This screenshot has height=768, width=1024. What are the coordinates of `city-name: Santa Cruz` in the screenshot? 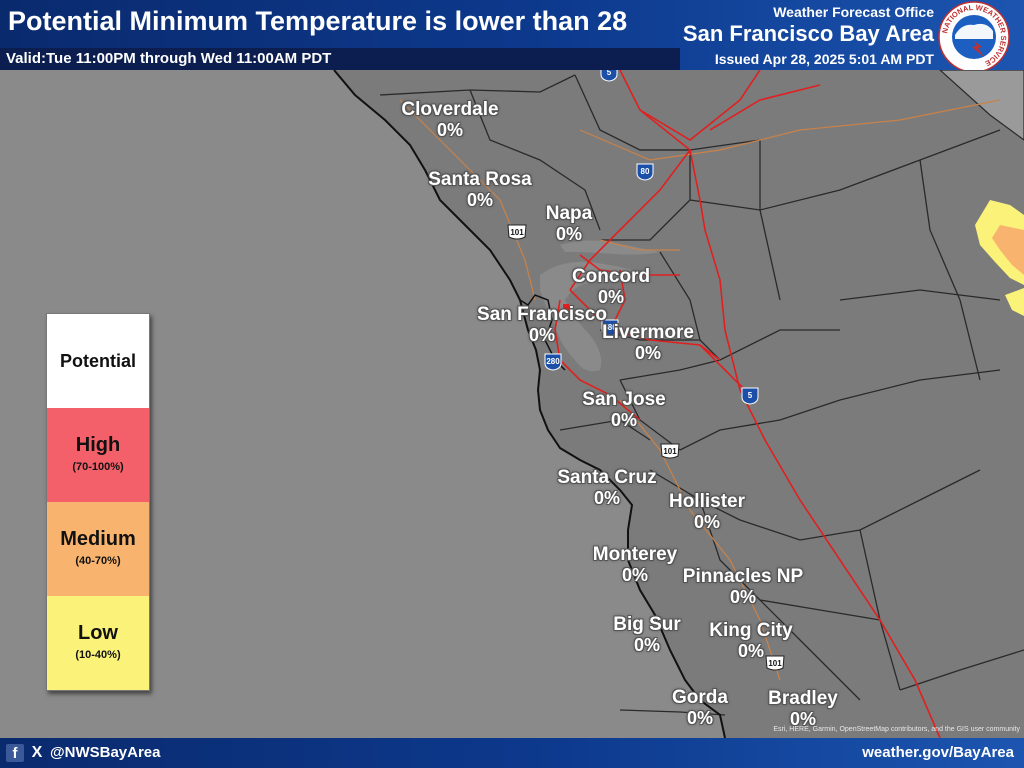 It's located at (607, 477).